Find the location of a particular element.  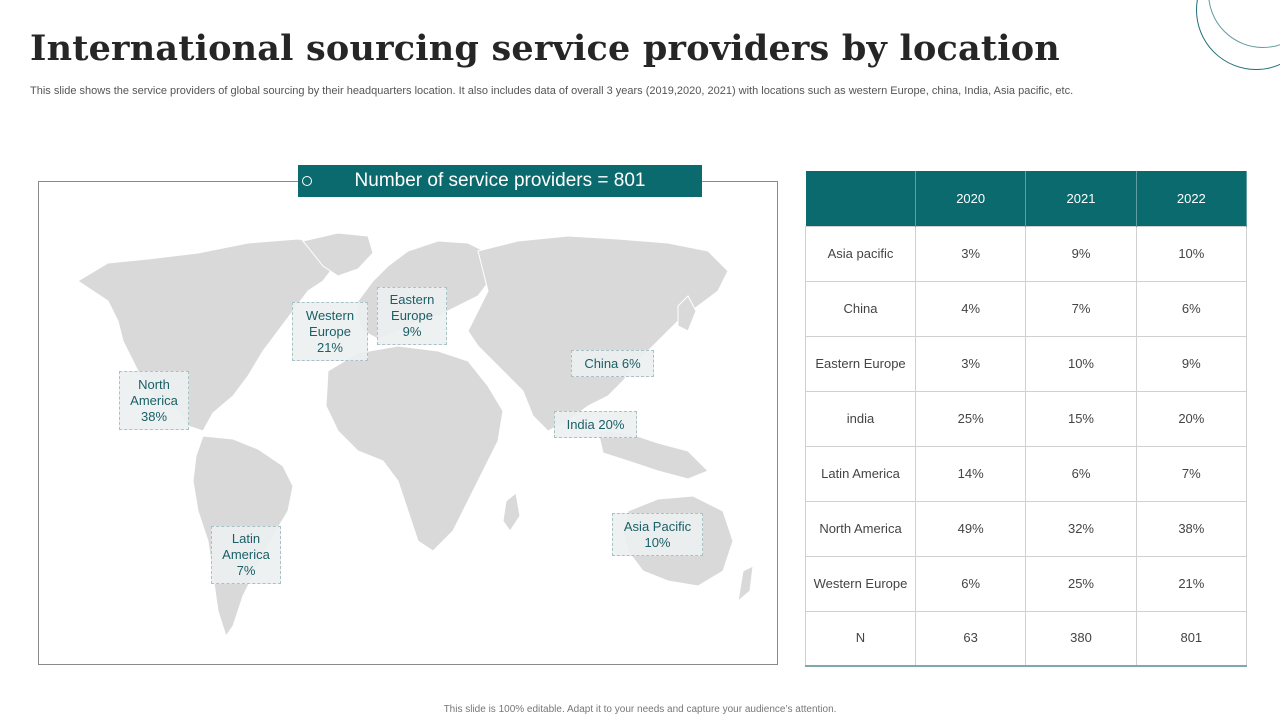

label-asia-pacific: Asia Pacific 10% is located at coordinates (657, 534).